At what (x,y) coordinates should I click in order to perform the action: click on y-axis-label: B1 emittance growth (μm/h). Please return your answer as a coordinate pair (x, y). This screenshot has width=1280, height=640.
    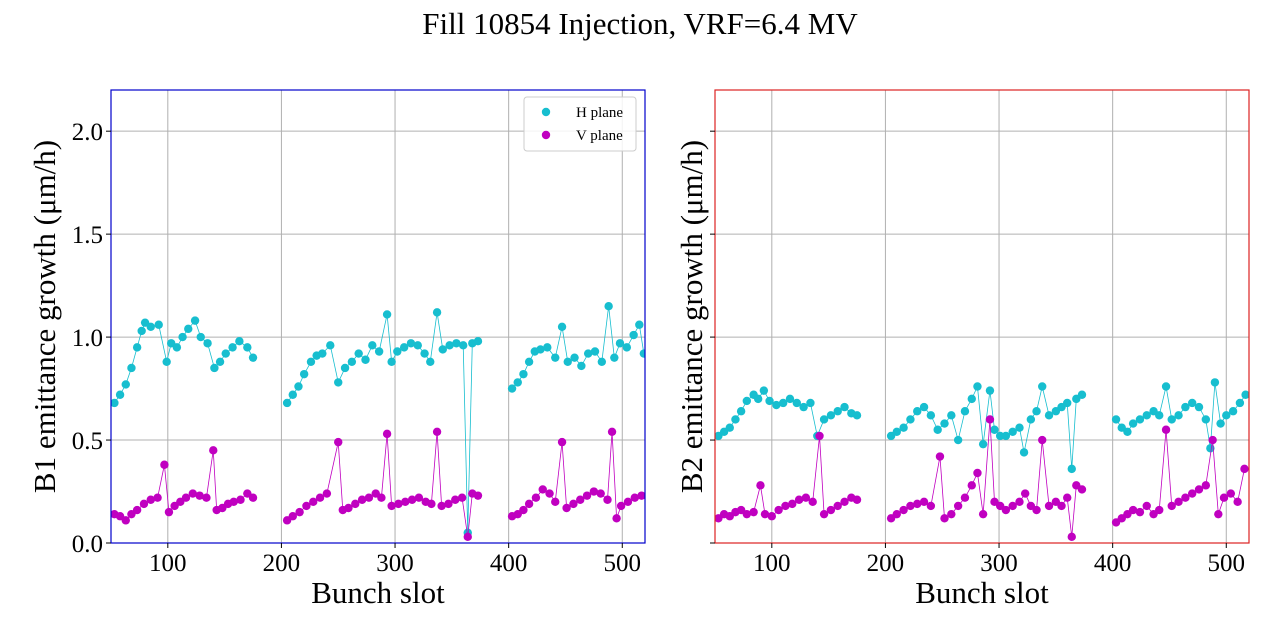
    Looking at the image, I should click on (44, 316).